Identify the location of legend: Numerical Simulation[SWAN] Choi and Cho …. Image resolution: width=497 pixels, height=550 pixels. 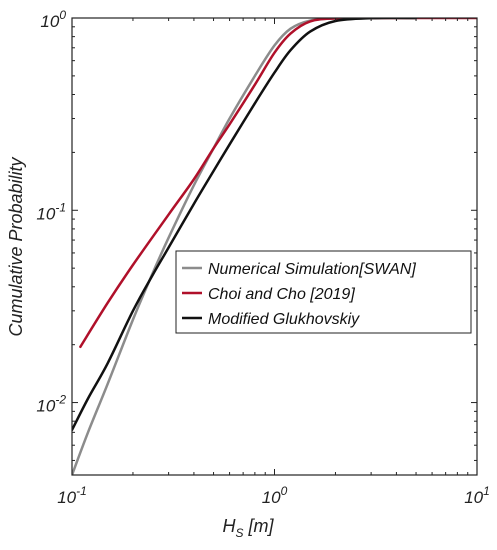
(323, 292).